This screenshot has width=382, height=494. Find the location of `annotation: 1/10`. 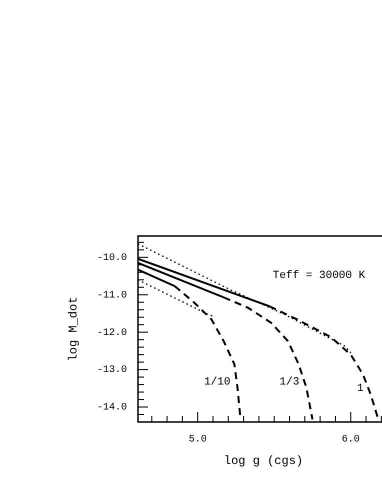

annotation: 1/10 is located at coordinates (217, 382).